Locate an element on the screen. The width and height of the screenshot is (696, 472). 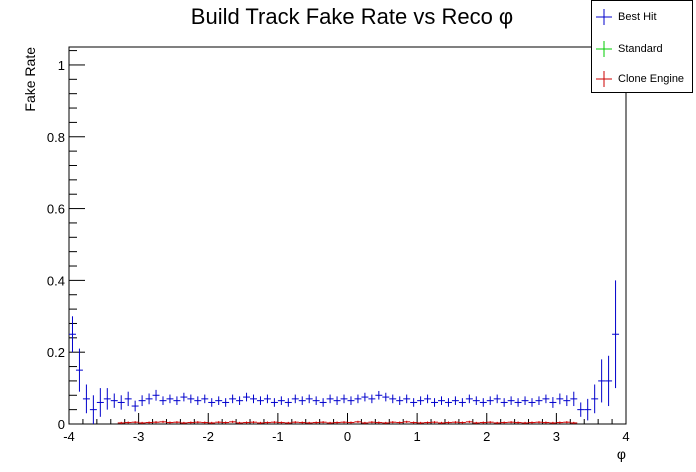
x-tick-label: 4 is located at coordinates (625, 436).